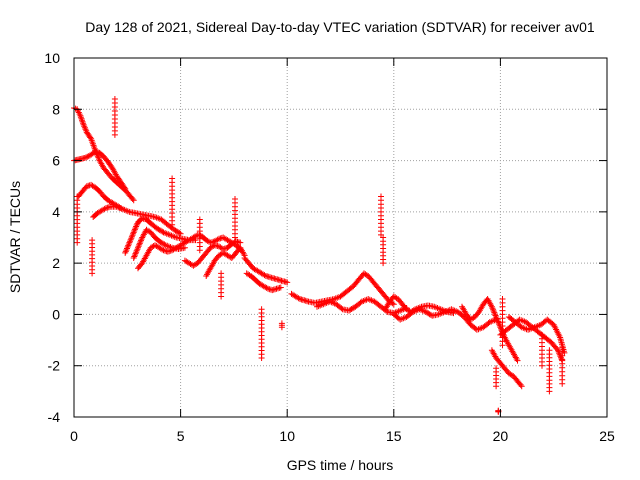 The width and height of the screenshot is (640, 480). Describe the element at coordinates (56, 314) in the screenshot. I see `y-tick-label: 0` at that location.